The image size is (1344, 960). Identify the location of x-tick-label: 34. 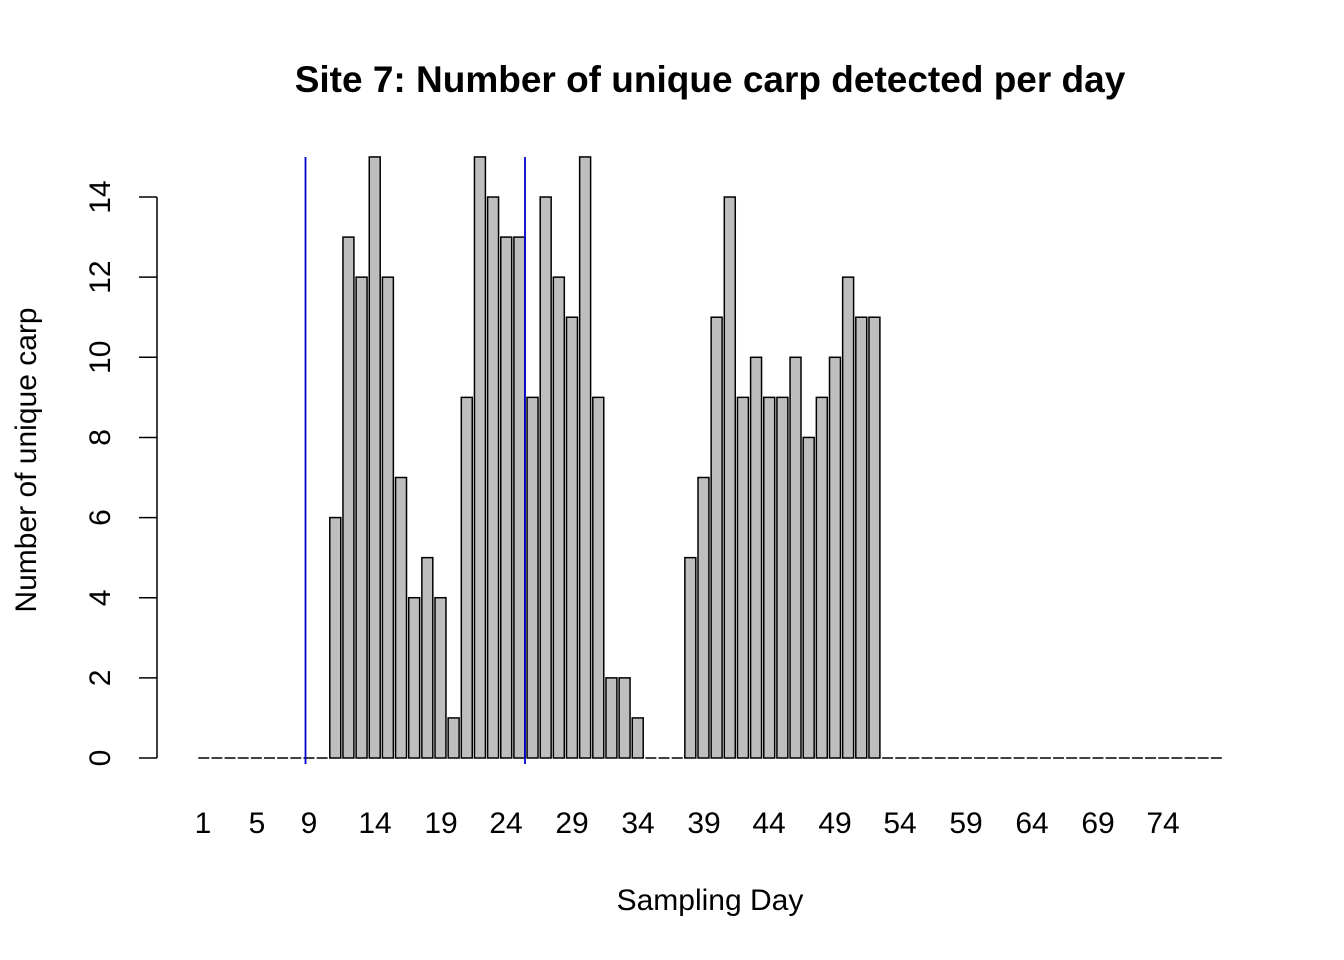
(637, 823).